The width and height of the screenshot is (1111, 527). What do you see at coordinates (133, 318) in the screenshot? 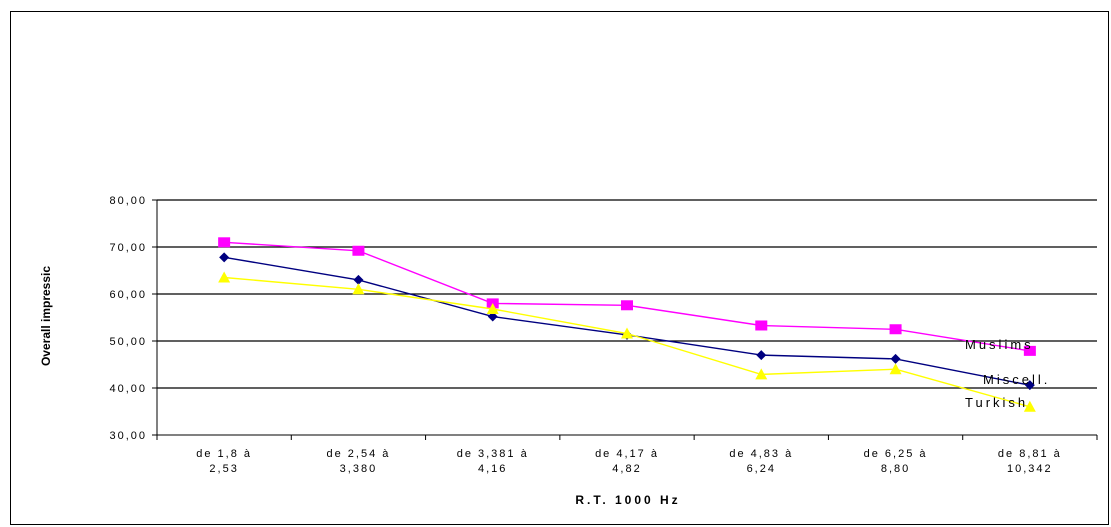
I see `y-axis-ticks: 30,00 40,00 50,00 60,00 70,00 80,00` at bounding box center [133, 318].